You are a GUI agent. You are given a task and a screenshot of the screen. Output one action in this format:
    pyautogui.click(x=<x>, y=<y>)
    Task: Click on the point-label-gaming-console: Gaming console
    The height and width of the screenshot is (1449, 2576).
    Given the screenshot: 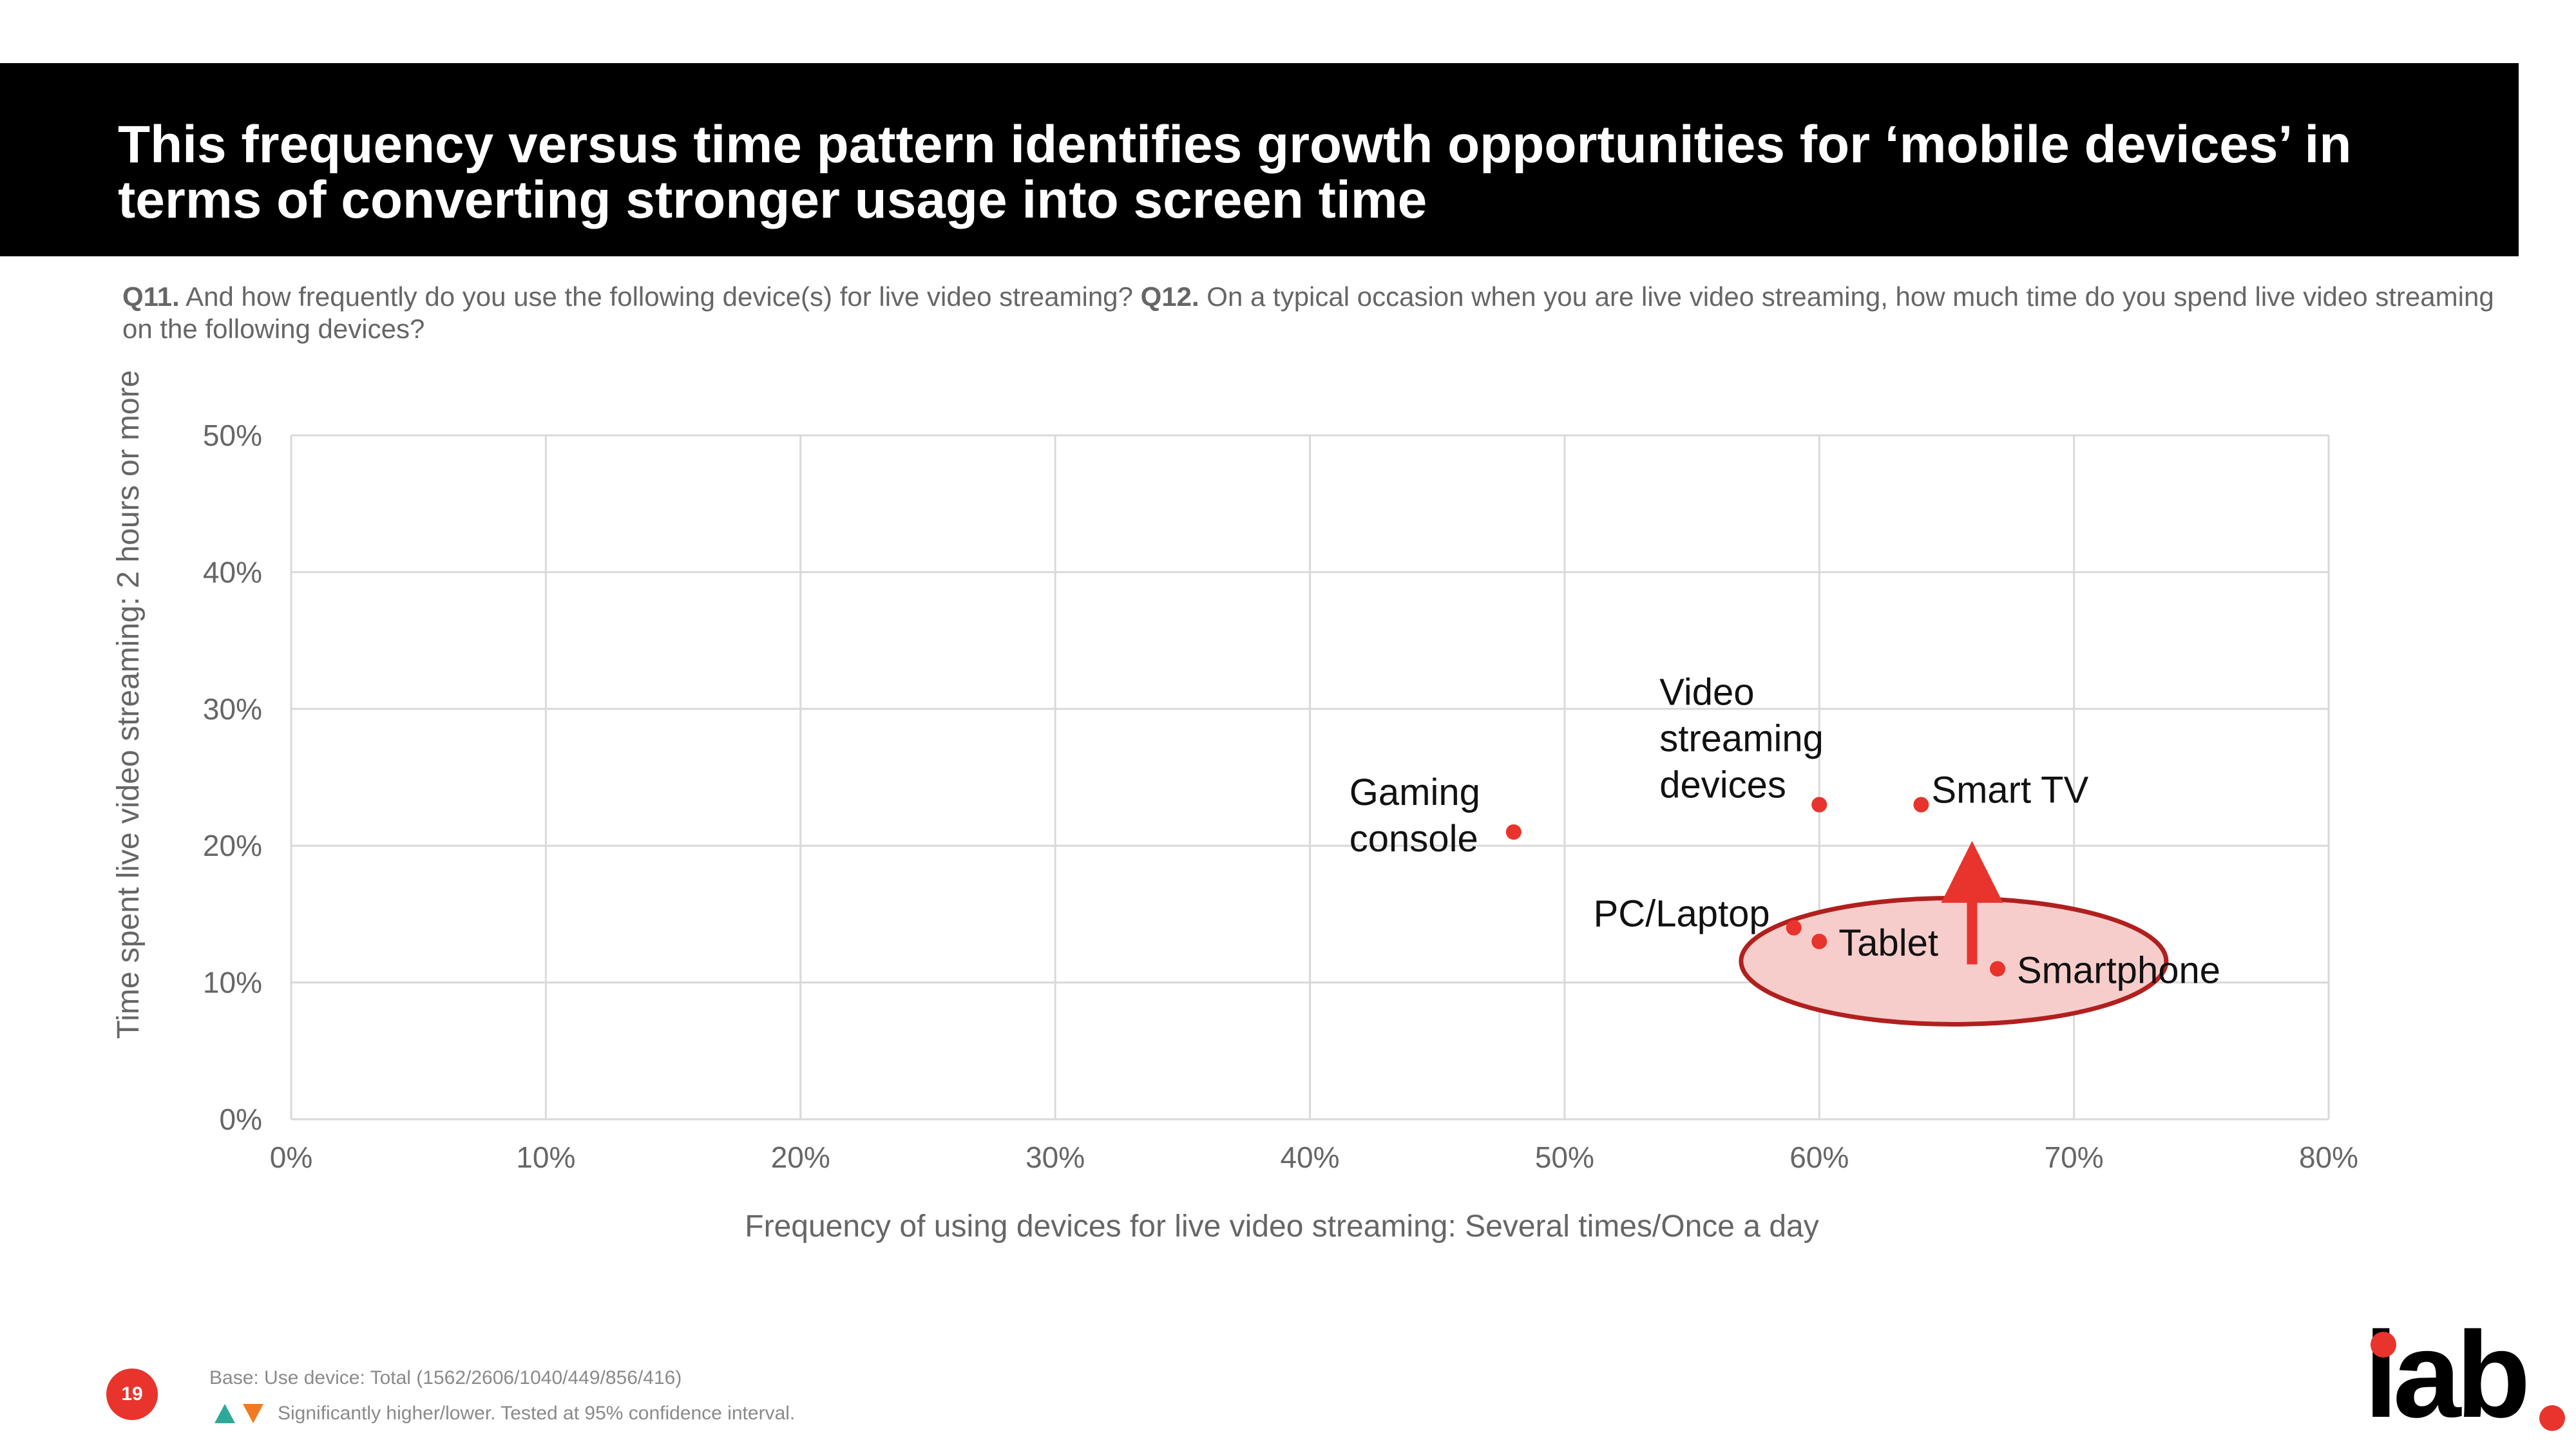 What is the action you would take?
    pyautogui.click(x=1415, y=816)
    